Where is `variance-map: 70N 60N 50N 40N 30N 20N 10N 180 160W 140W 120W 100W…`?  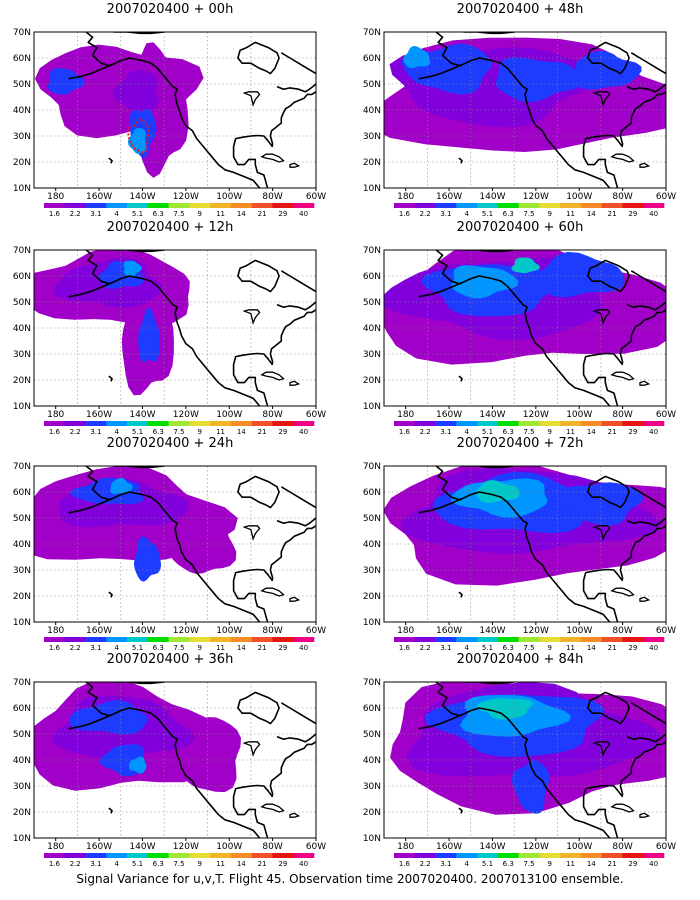 variance-map: 70N 60N 50N 40N 30N 20N 10N 180 160W 140W 120W 100W… is located at coordinates (519, 341).